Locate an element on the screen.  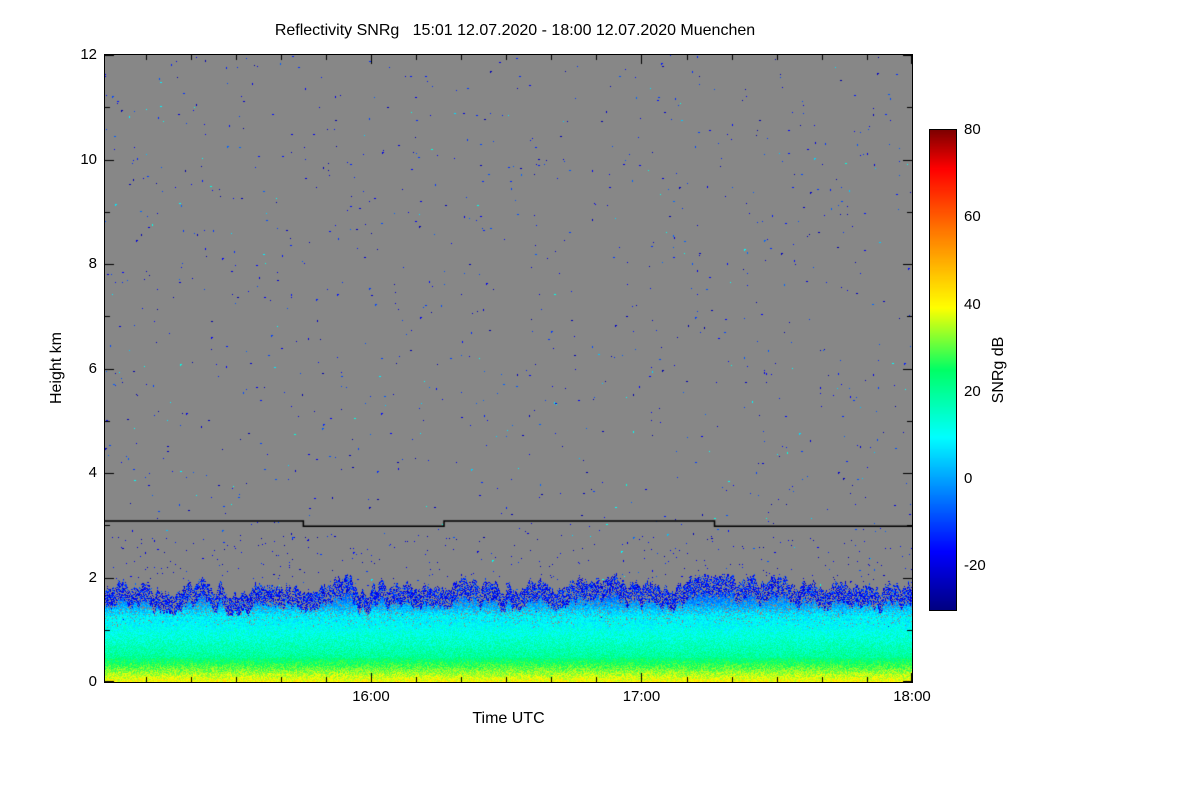
x-tick-label: 16:00 is located at coordinates (371, 696).